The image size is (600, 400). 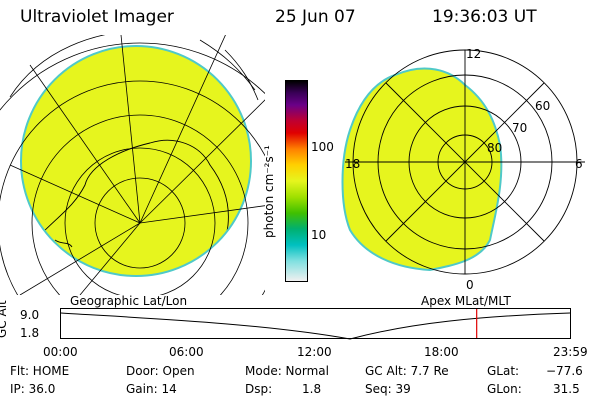 What do you see at coordinates (4, 319) in the screenshot?
I see `timeline-axis-label: GC Alt` at bounding box center [4, 319].